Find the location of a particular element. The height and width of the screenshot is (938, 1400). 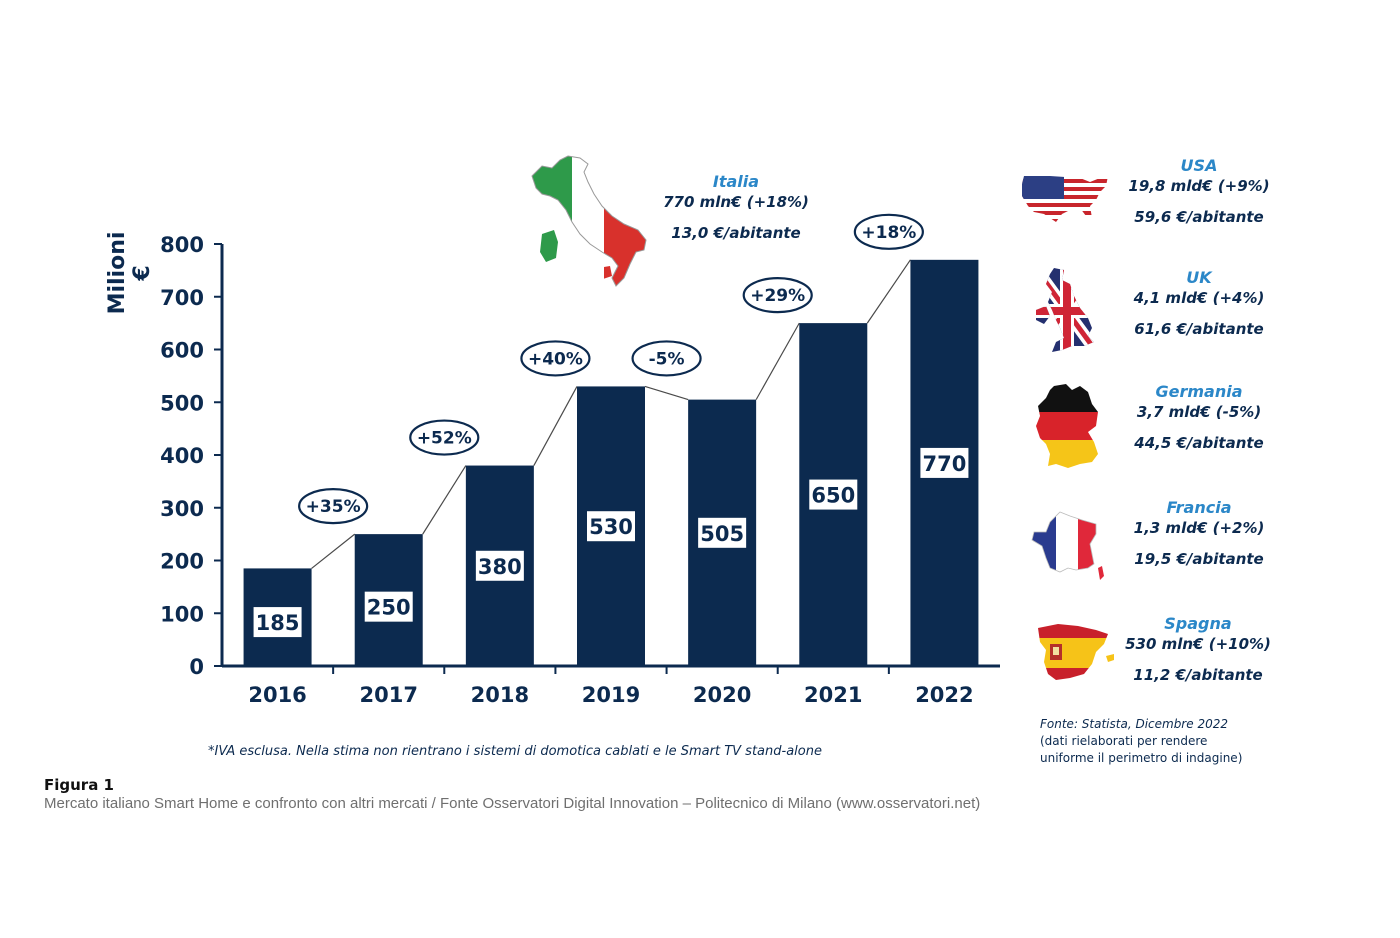

y-axis: 0 100 200 300 400 500 600 700 800 is located at coordinates (192, 456).